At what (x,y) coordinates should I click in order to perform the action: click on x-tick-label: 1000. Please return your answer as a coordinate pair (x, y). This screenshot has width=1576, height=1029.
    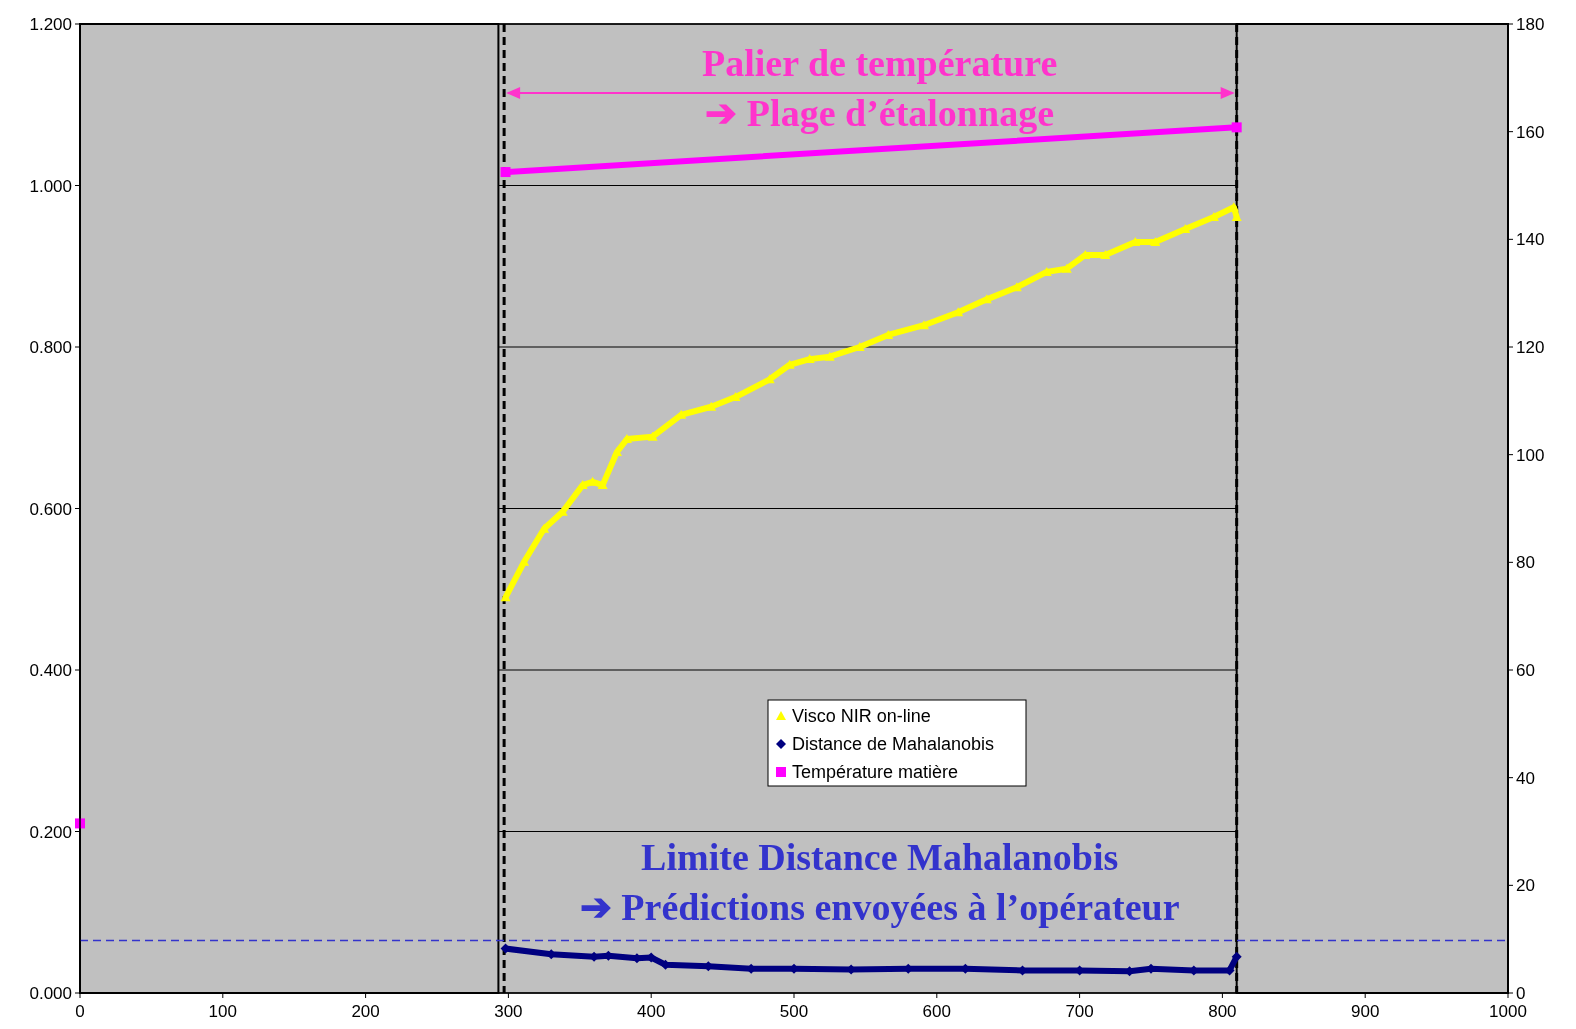
    Looking at the image, I should click on (1508, 1011).